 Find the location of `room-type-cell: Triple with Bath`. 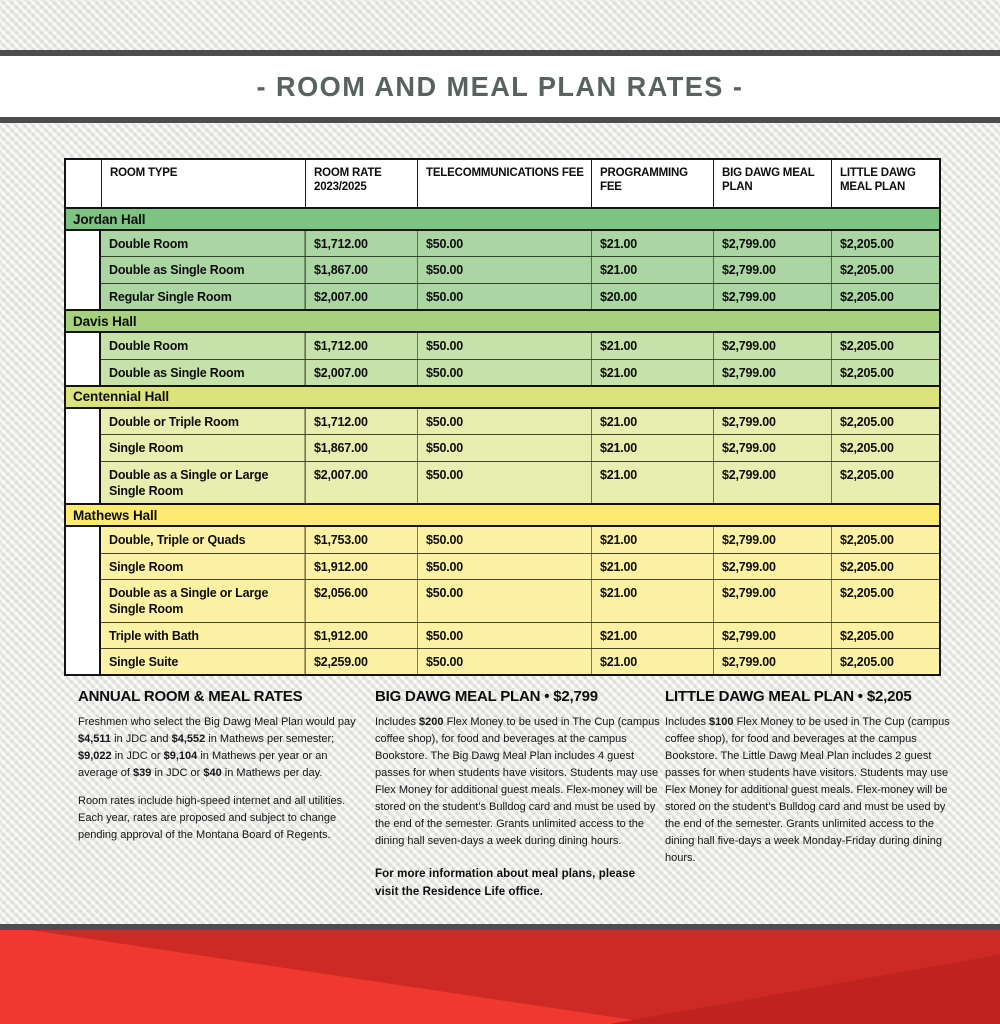

room-type-cell: Triple with Bath is located at coordinates (203, 635).